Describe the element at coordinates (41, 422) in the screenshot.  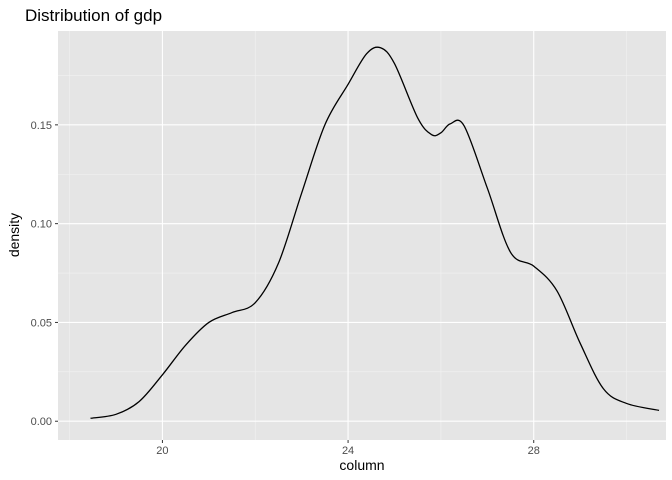
I see `y-tick-label: 0.00` at that location.